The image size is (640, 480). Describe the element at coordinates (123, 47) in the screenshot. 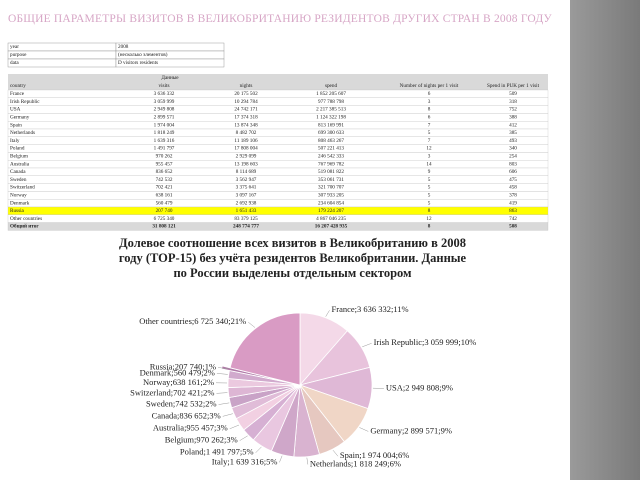

I see `filter-value: 2008` at that location.